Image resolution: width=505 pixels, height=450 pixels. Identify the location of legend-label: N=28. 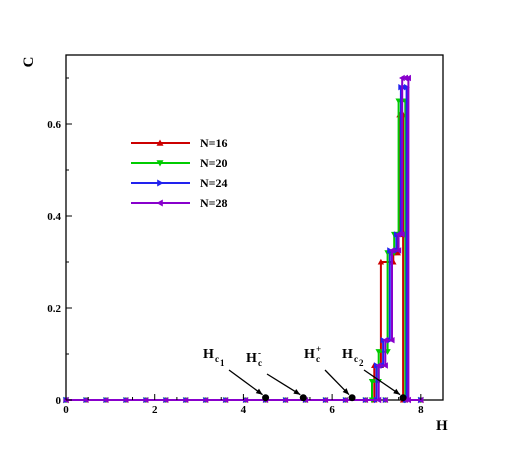
(214, 203).